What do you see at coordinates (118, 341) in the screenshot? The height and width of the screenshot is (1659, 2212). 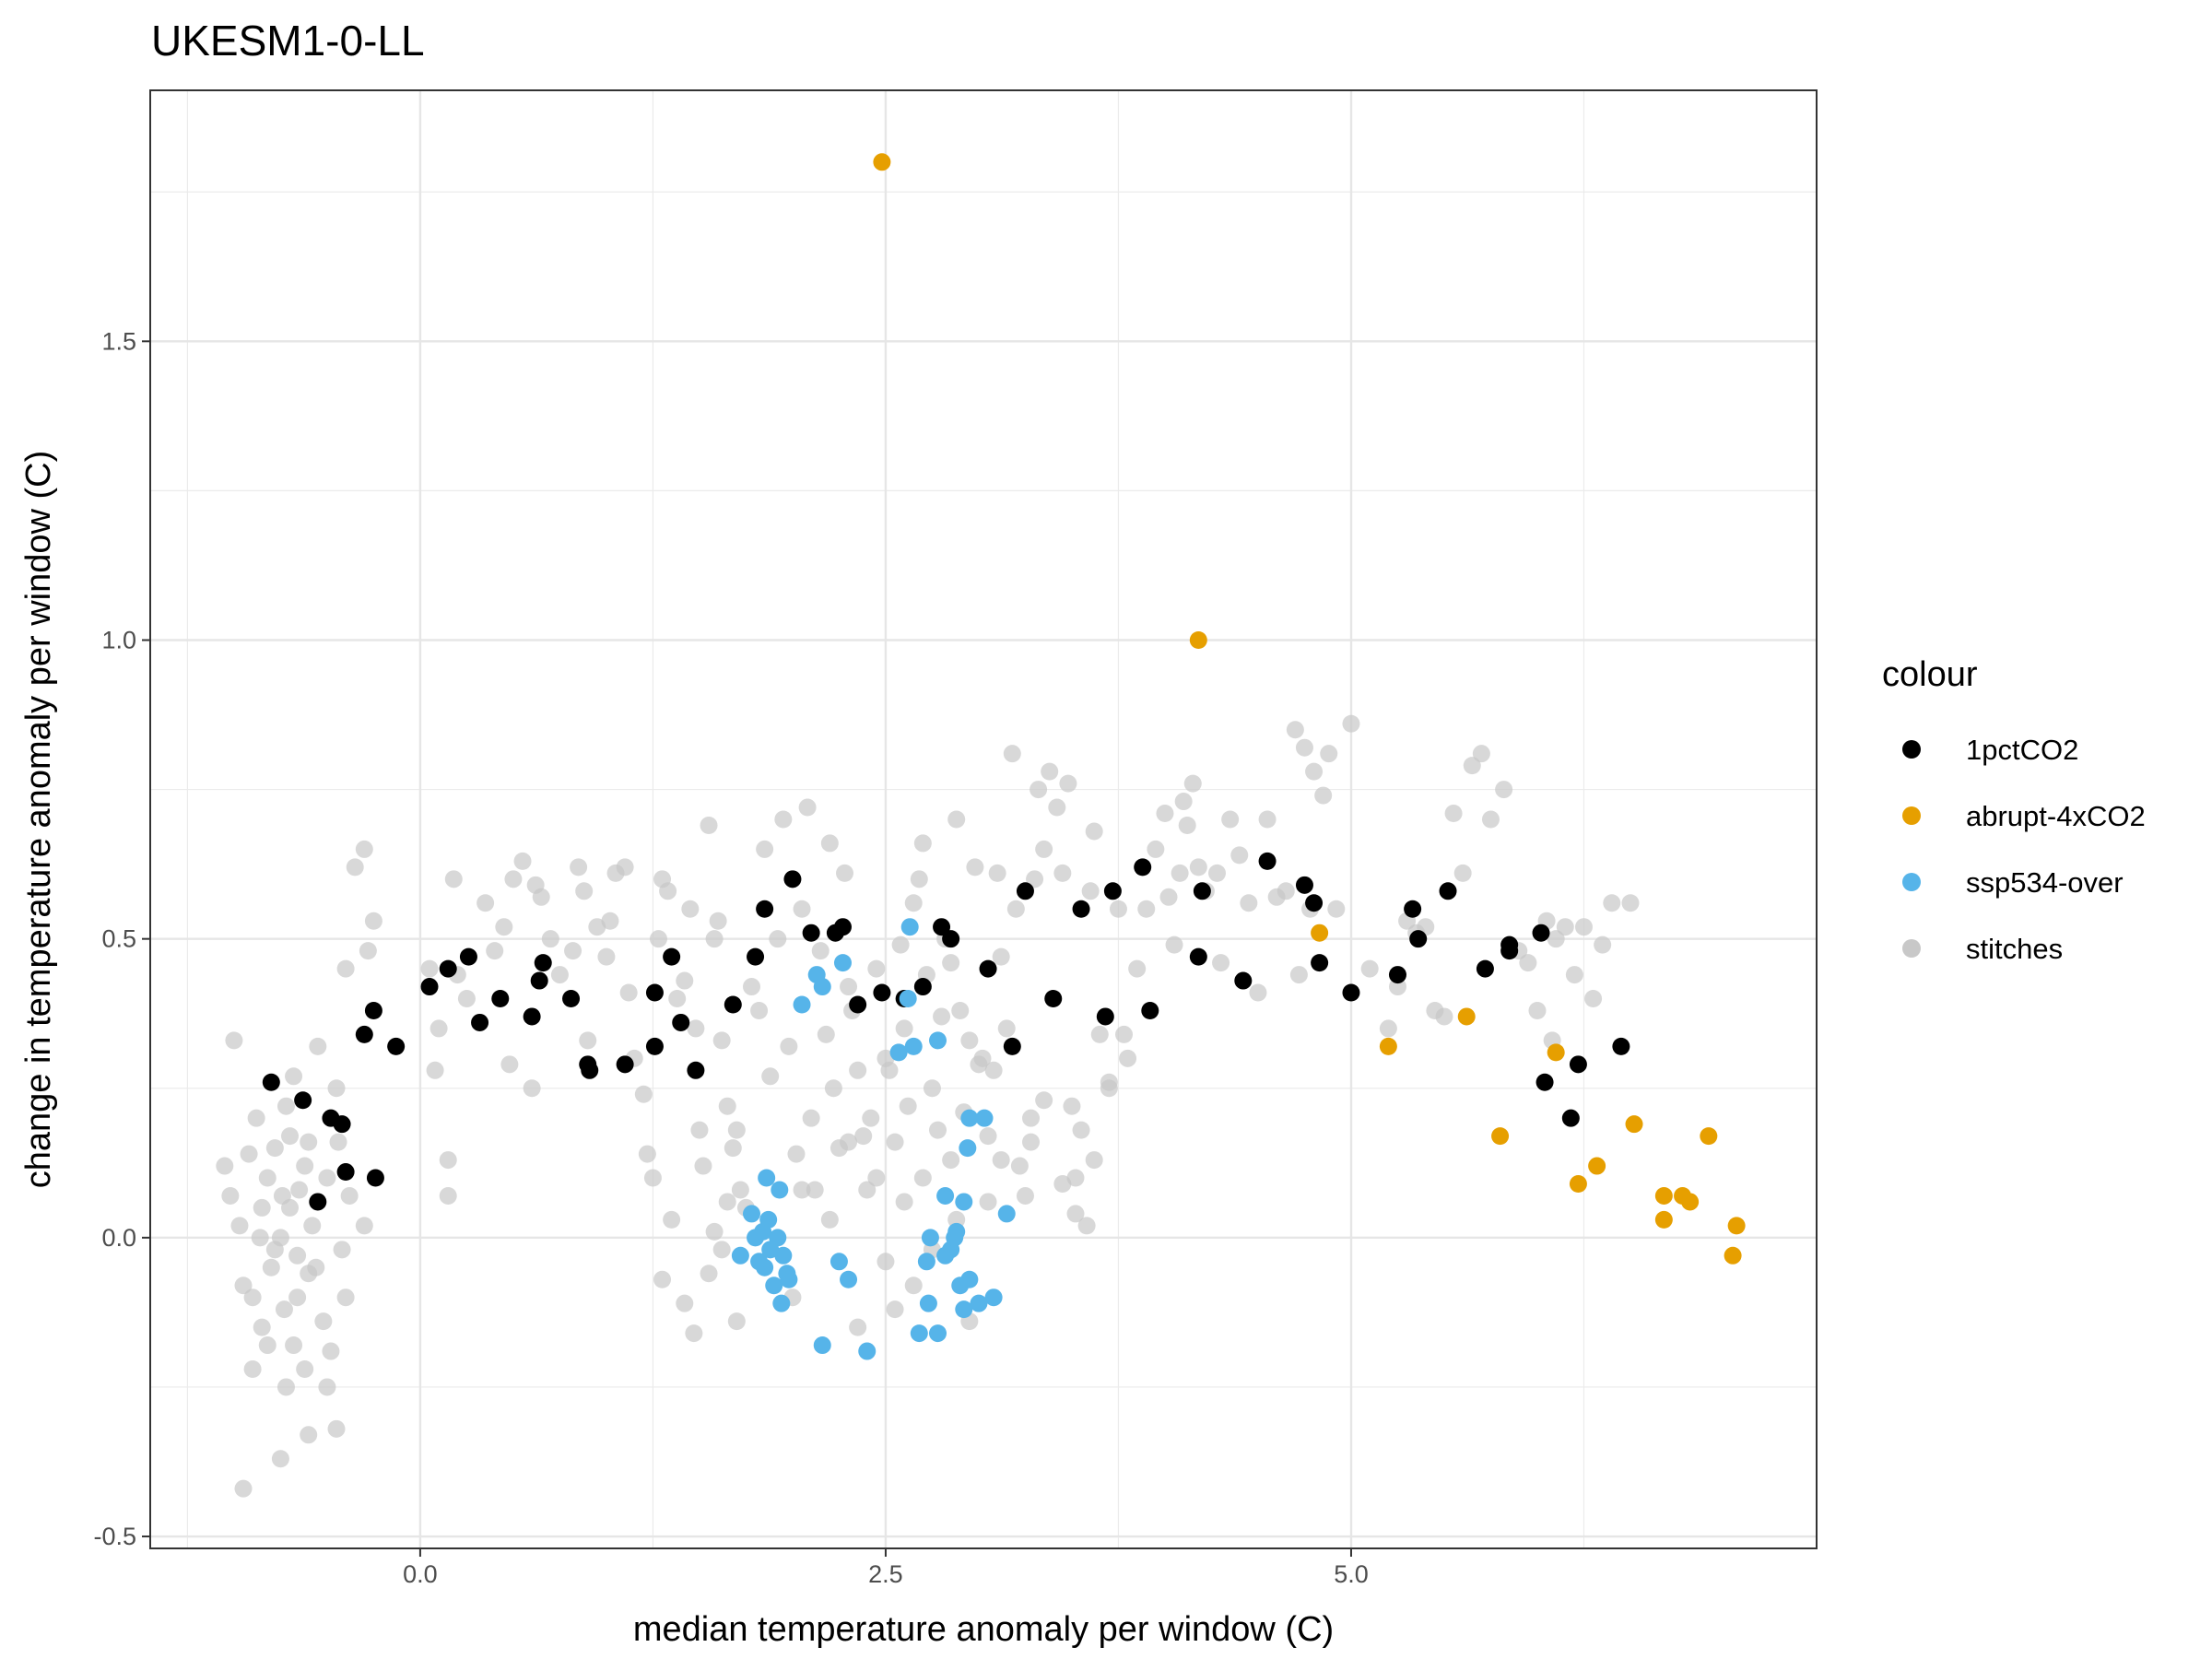 I see `y-tick-label: 1.5` at bounding box center [118, 341].